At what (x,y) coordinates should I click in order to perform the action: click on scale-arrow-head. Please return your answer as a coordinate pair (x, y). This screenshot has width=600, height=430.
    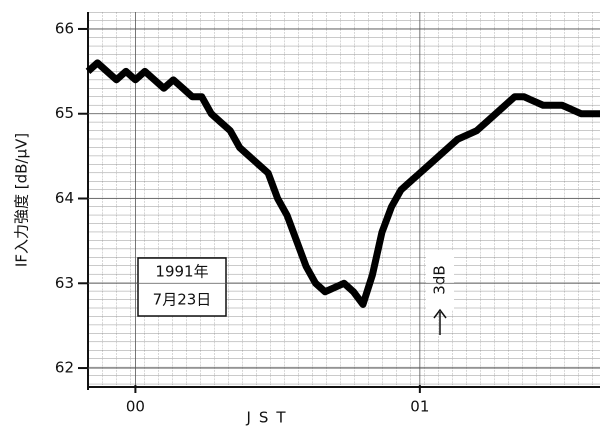
    Looking at the image, I should click on (440, 313).